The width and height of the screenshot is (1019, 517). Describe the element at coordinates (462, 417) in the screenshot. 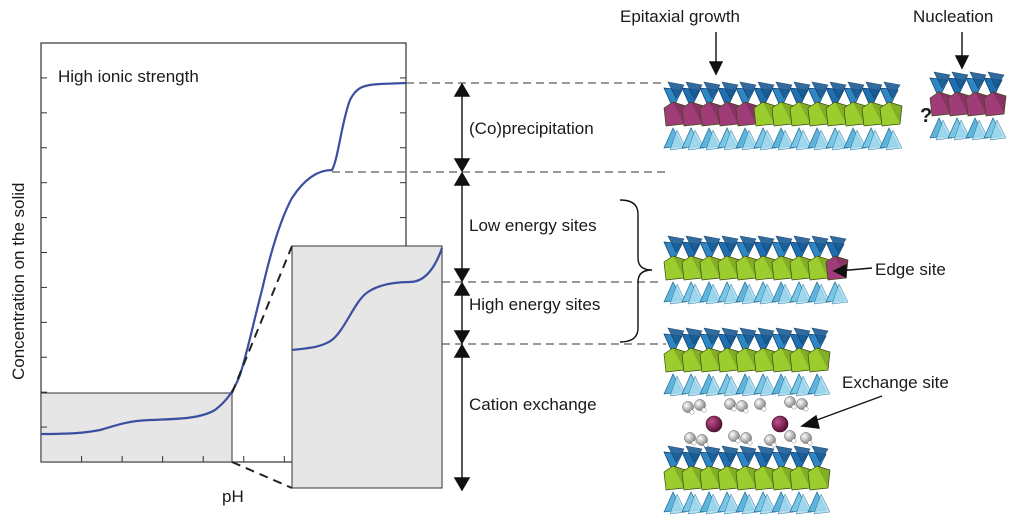

I see `arrow-cation-exchange` at that location.